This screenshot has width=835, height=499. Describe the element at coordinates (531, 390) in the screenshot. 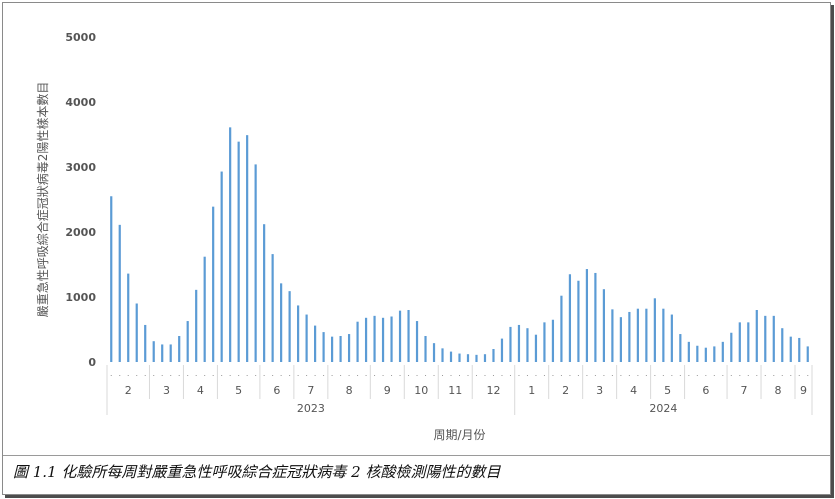

I see `month-label: 1` at that location.